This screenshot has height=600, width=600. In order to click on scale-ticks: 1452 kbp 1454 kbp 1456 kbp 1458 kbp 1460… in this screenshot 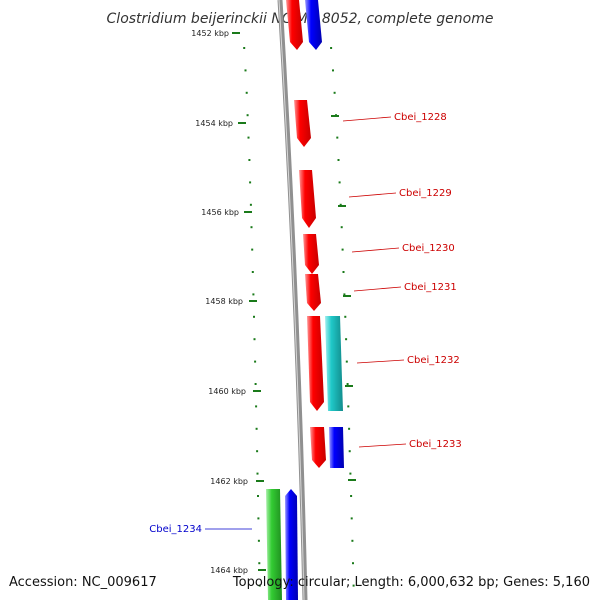, I will do `click(228, 302)`.